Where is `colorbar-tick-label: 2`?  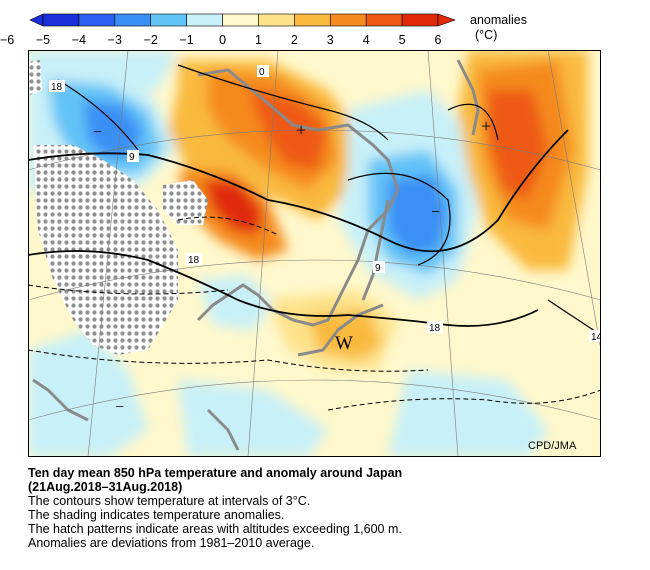
colorbar-tick-label: 2 is located at coordinates (294, 40).